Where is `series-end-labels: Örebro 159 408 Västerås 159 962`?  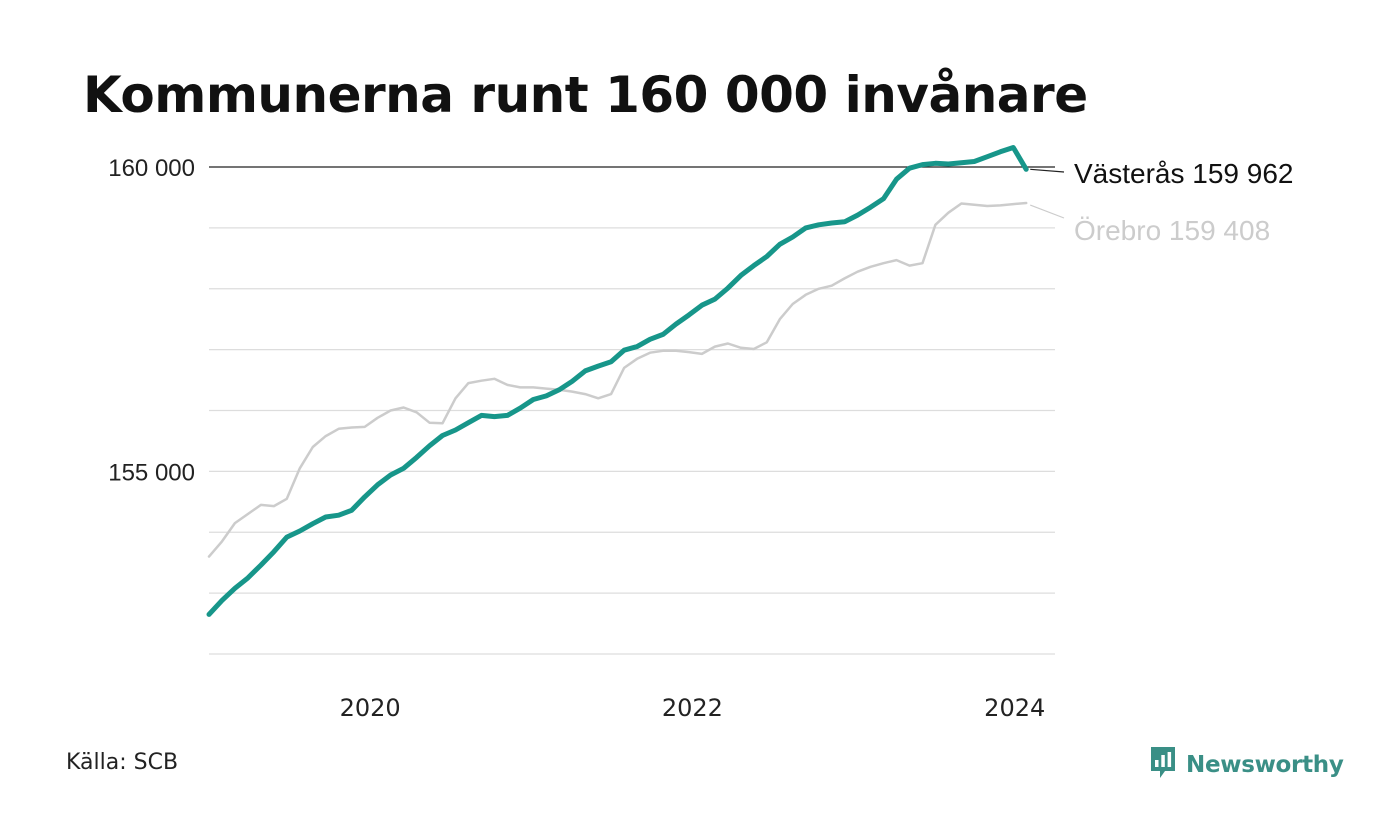 series-end-labels: Örebro 159 408 Västerås 159 962 is located at coordinates (1162, 202).